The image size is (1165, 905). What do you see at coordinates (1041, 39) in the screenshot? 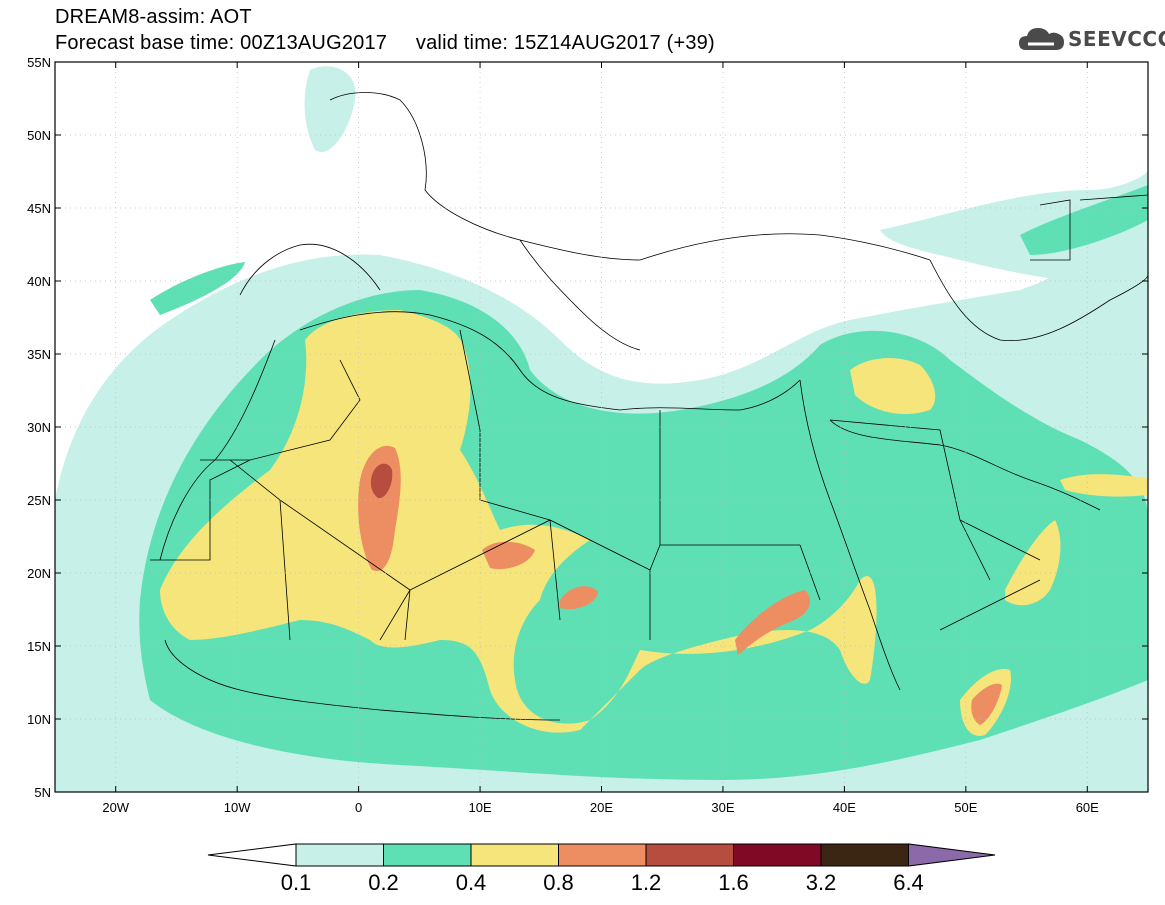
I see `cloud-icon` at bounding box center [1041, 39].